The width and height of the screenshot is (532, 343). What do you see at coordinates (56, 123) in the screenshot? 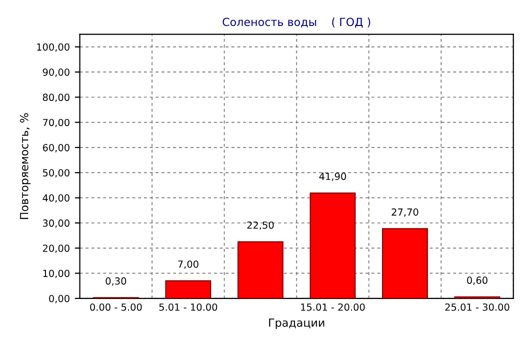
I see `y-tick-label: 70,00` at bounding box center [56, 123].